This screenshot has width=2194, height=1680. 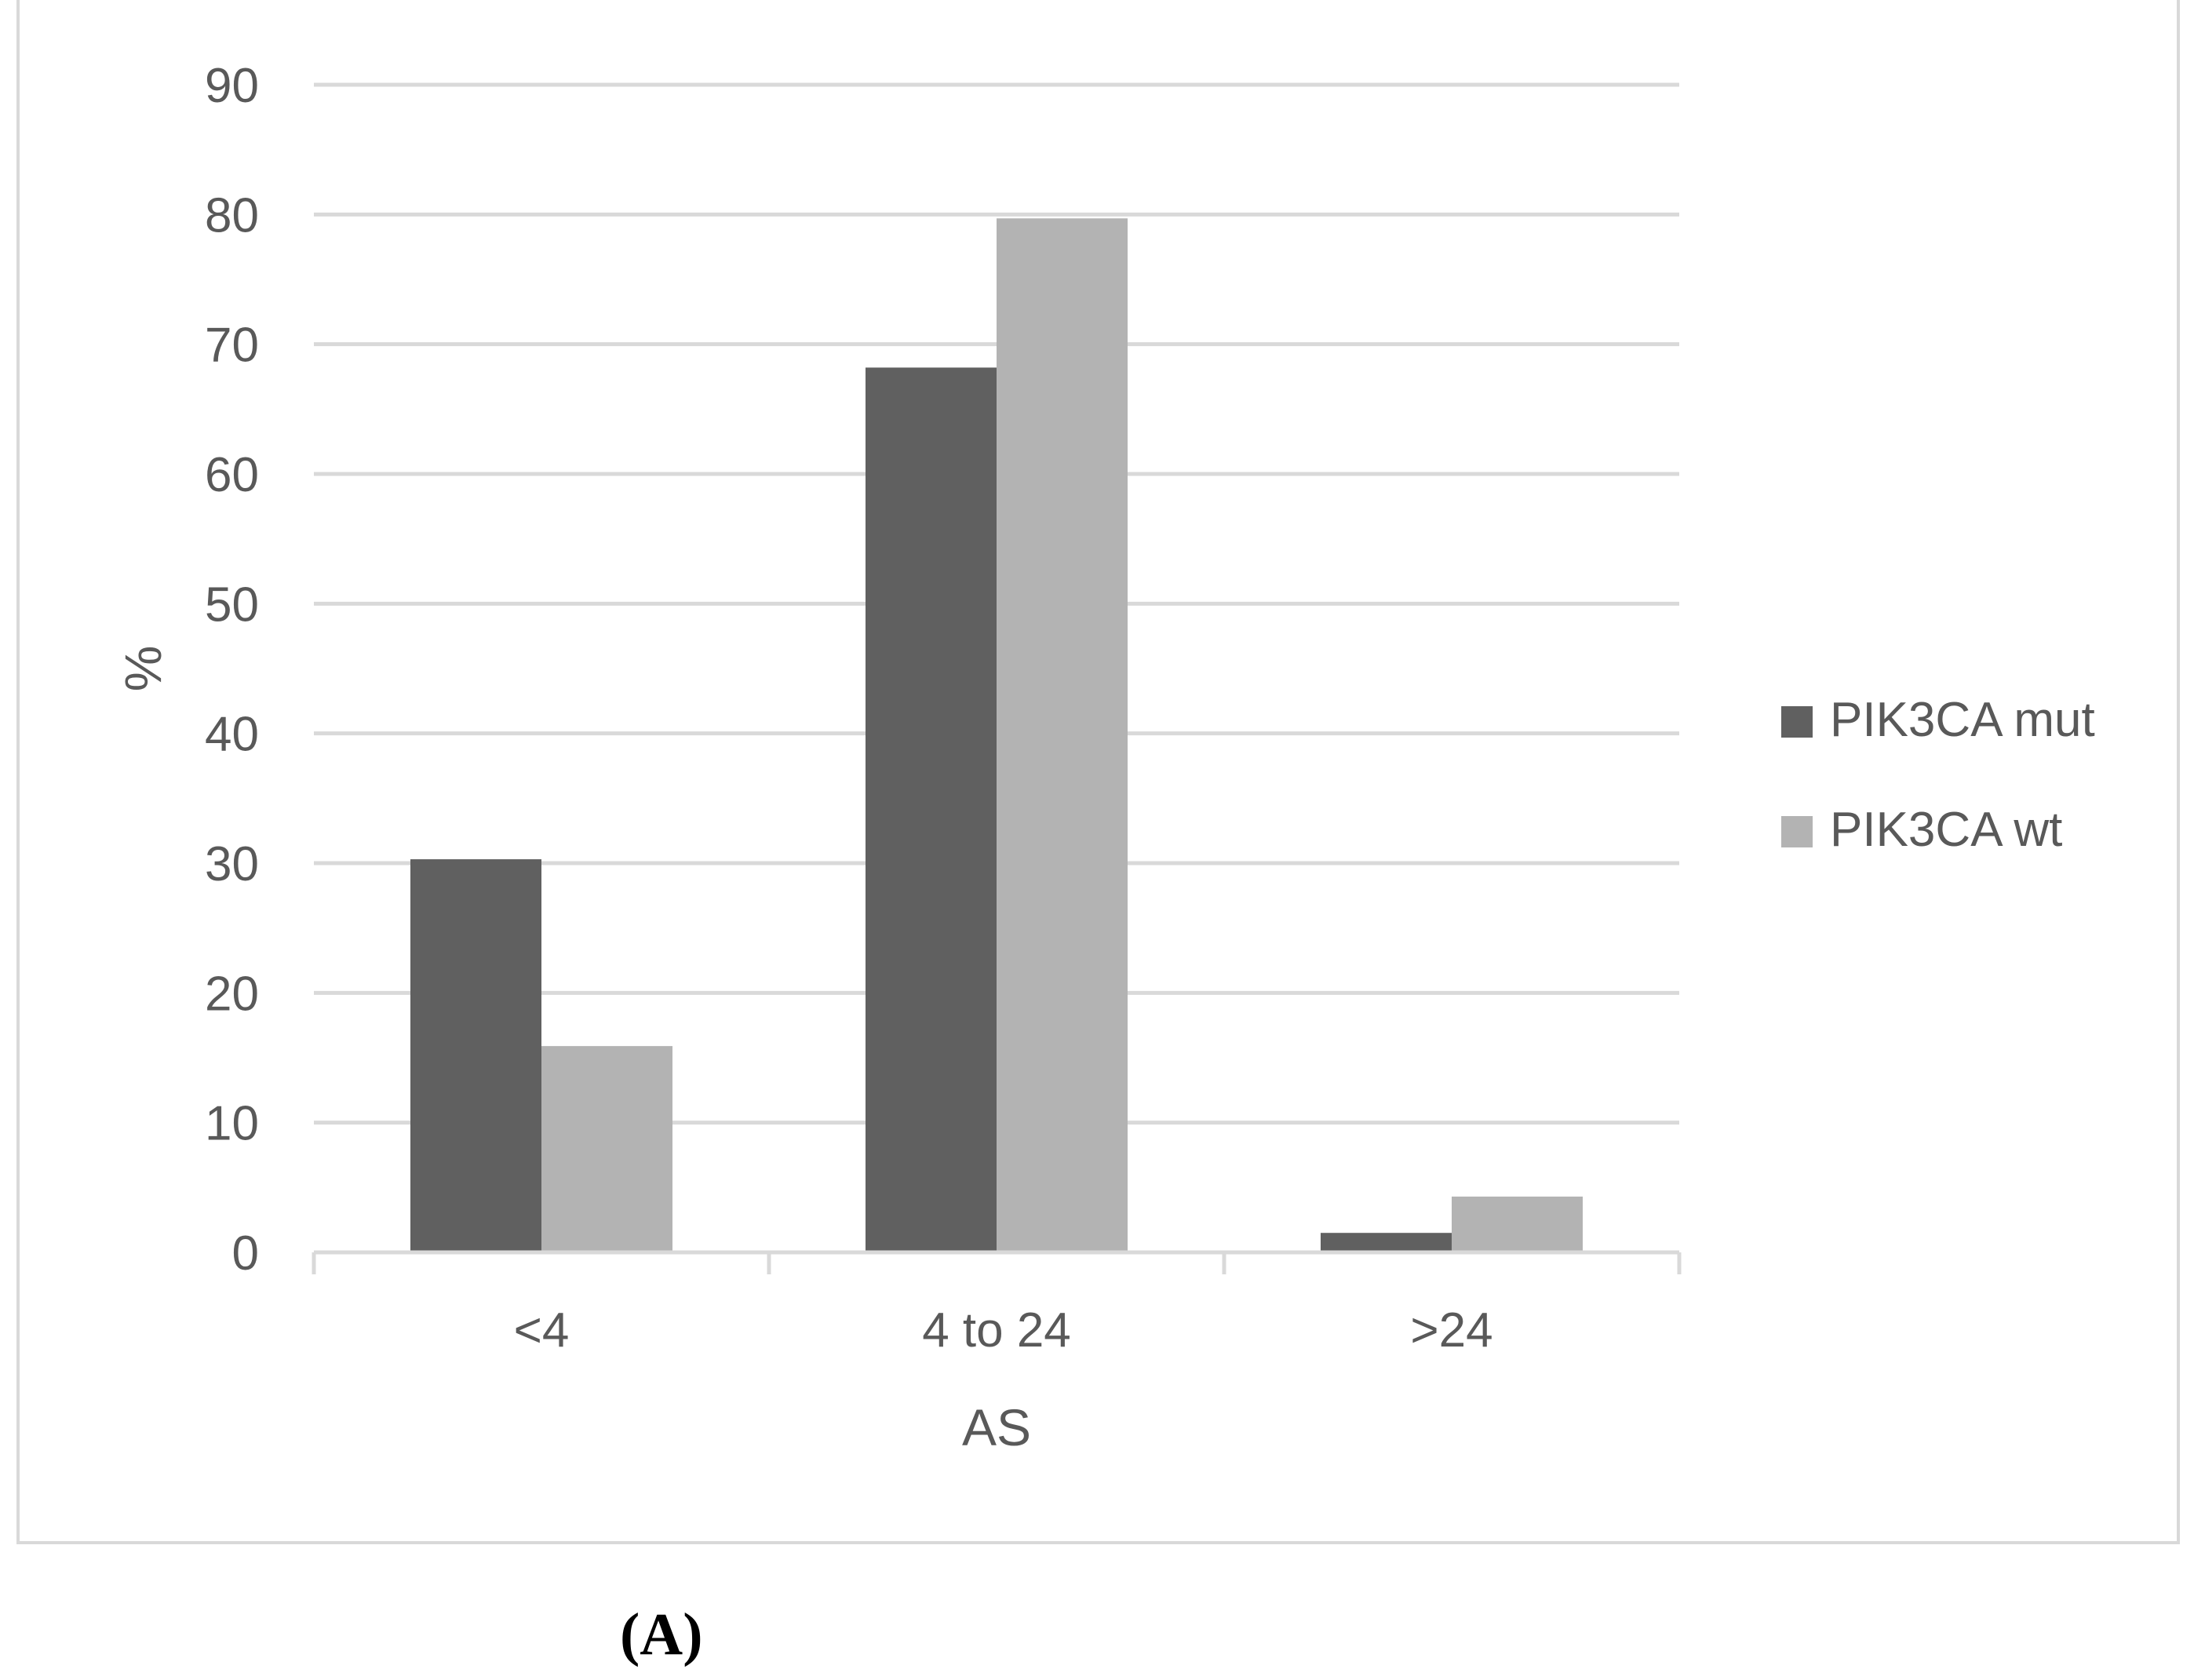 What do you see at coordinates (1962, 720) in the screenshot?
I see `legend-label: PIK3CA mut` at bounding box center [1962, 720].